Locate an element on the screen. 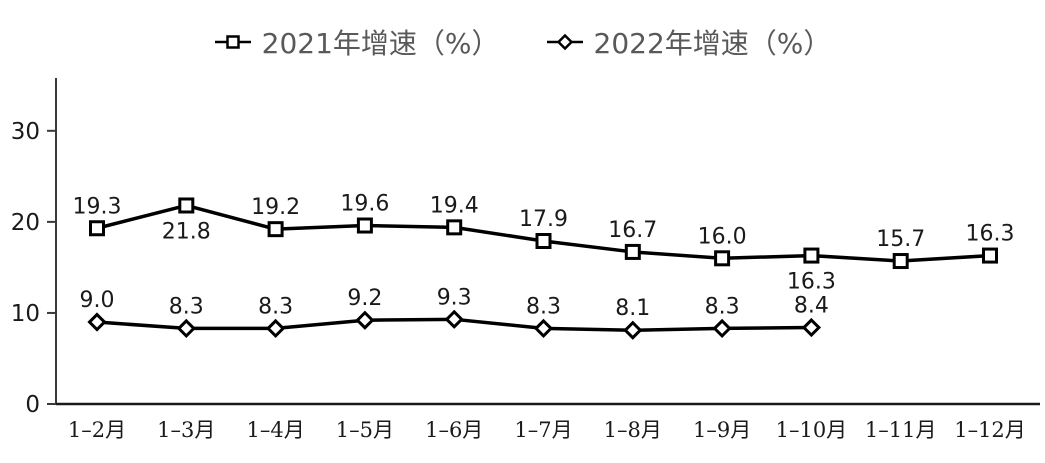 The width and height of the screenshot is (1045, 463). x-tick-label: 1–9月 is located at coordinates (722, 430).